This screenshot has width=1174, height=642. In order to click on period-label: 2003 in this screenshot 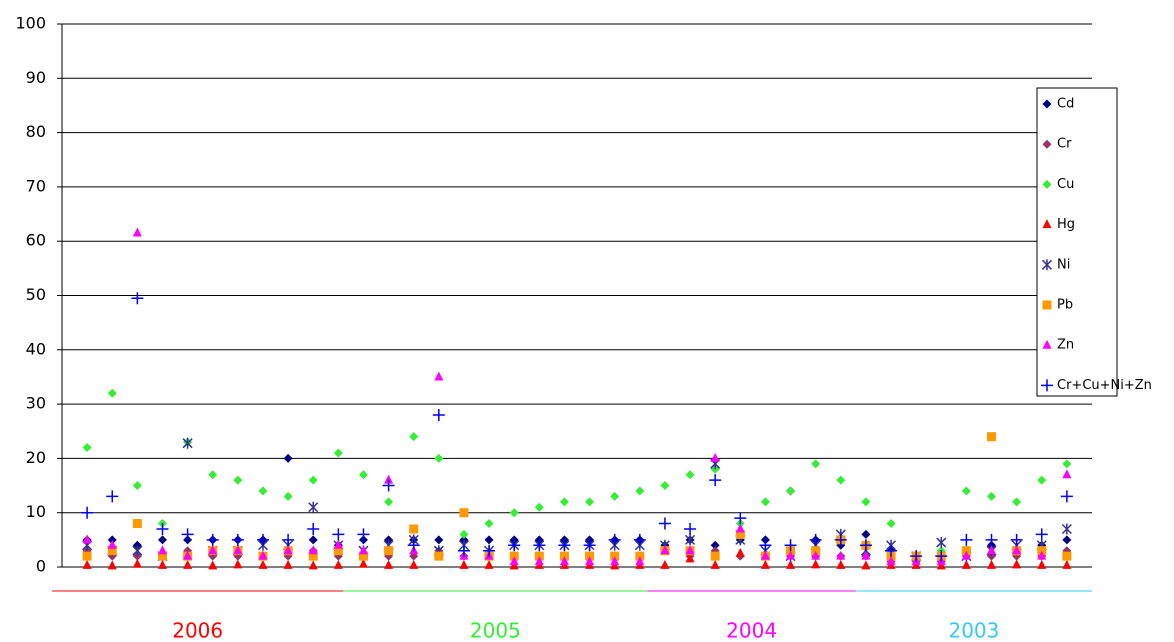, I will do `click(973, 630)`.